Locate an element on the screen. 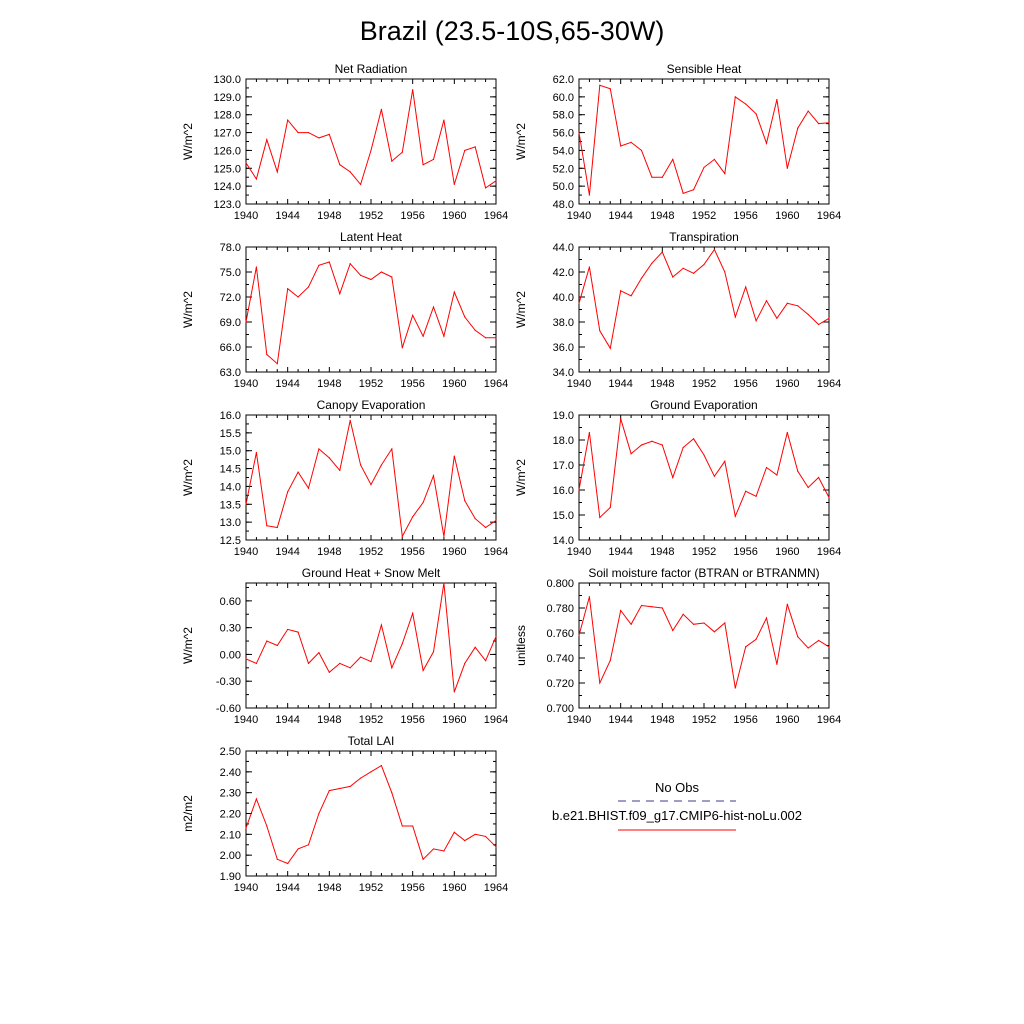  y-tick-label: 0.60 is located at coordinates (230, 602).